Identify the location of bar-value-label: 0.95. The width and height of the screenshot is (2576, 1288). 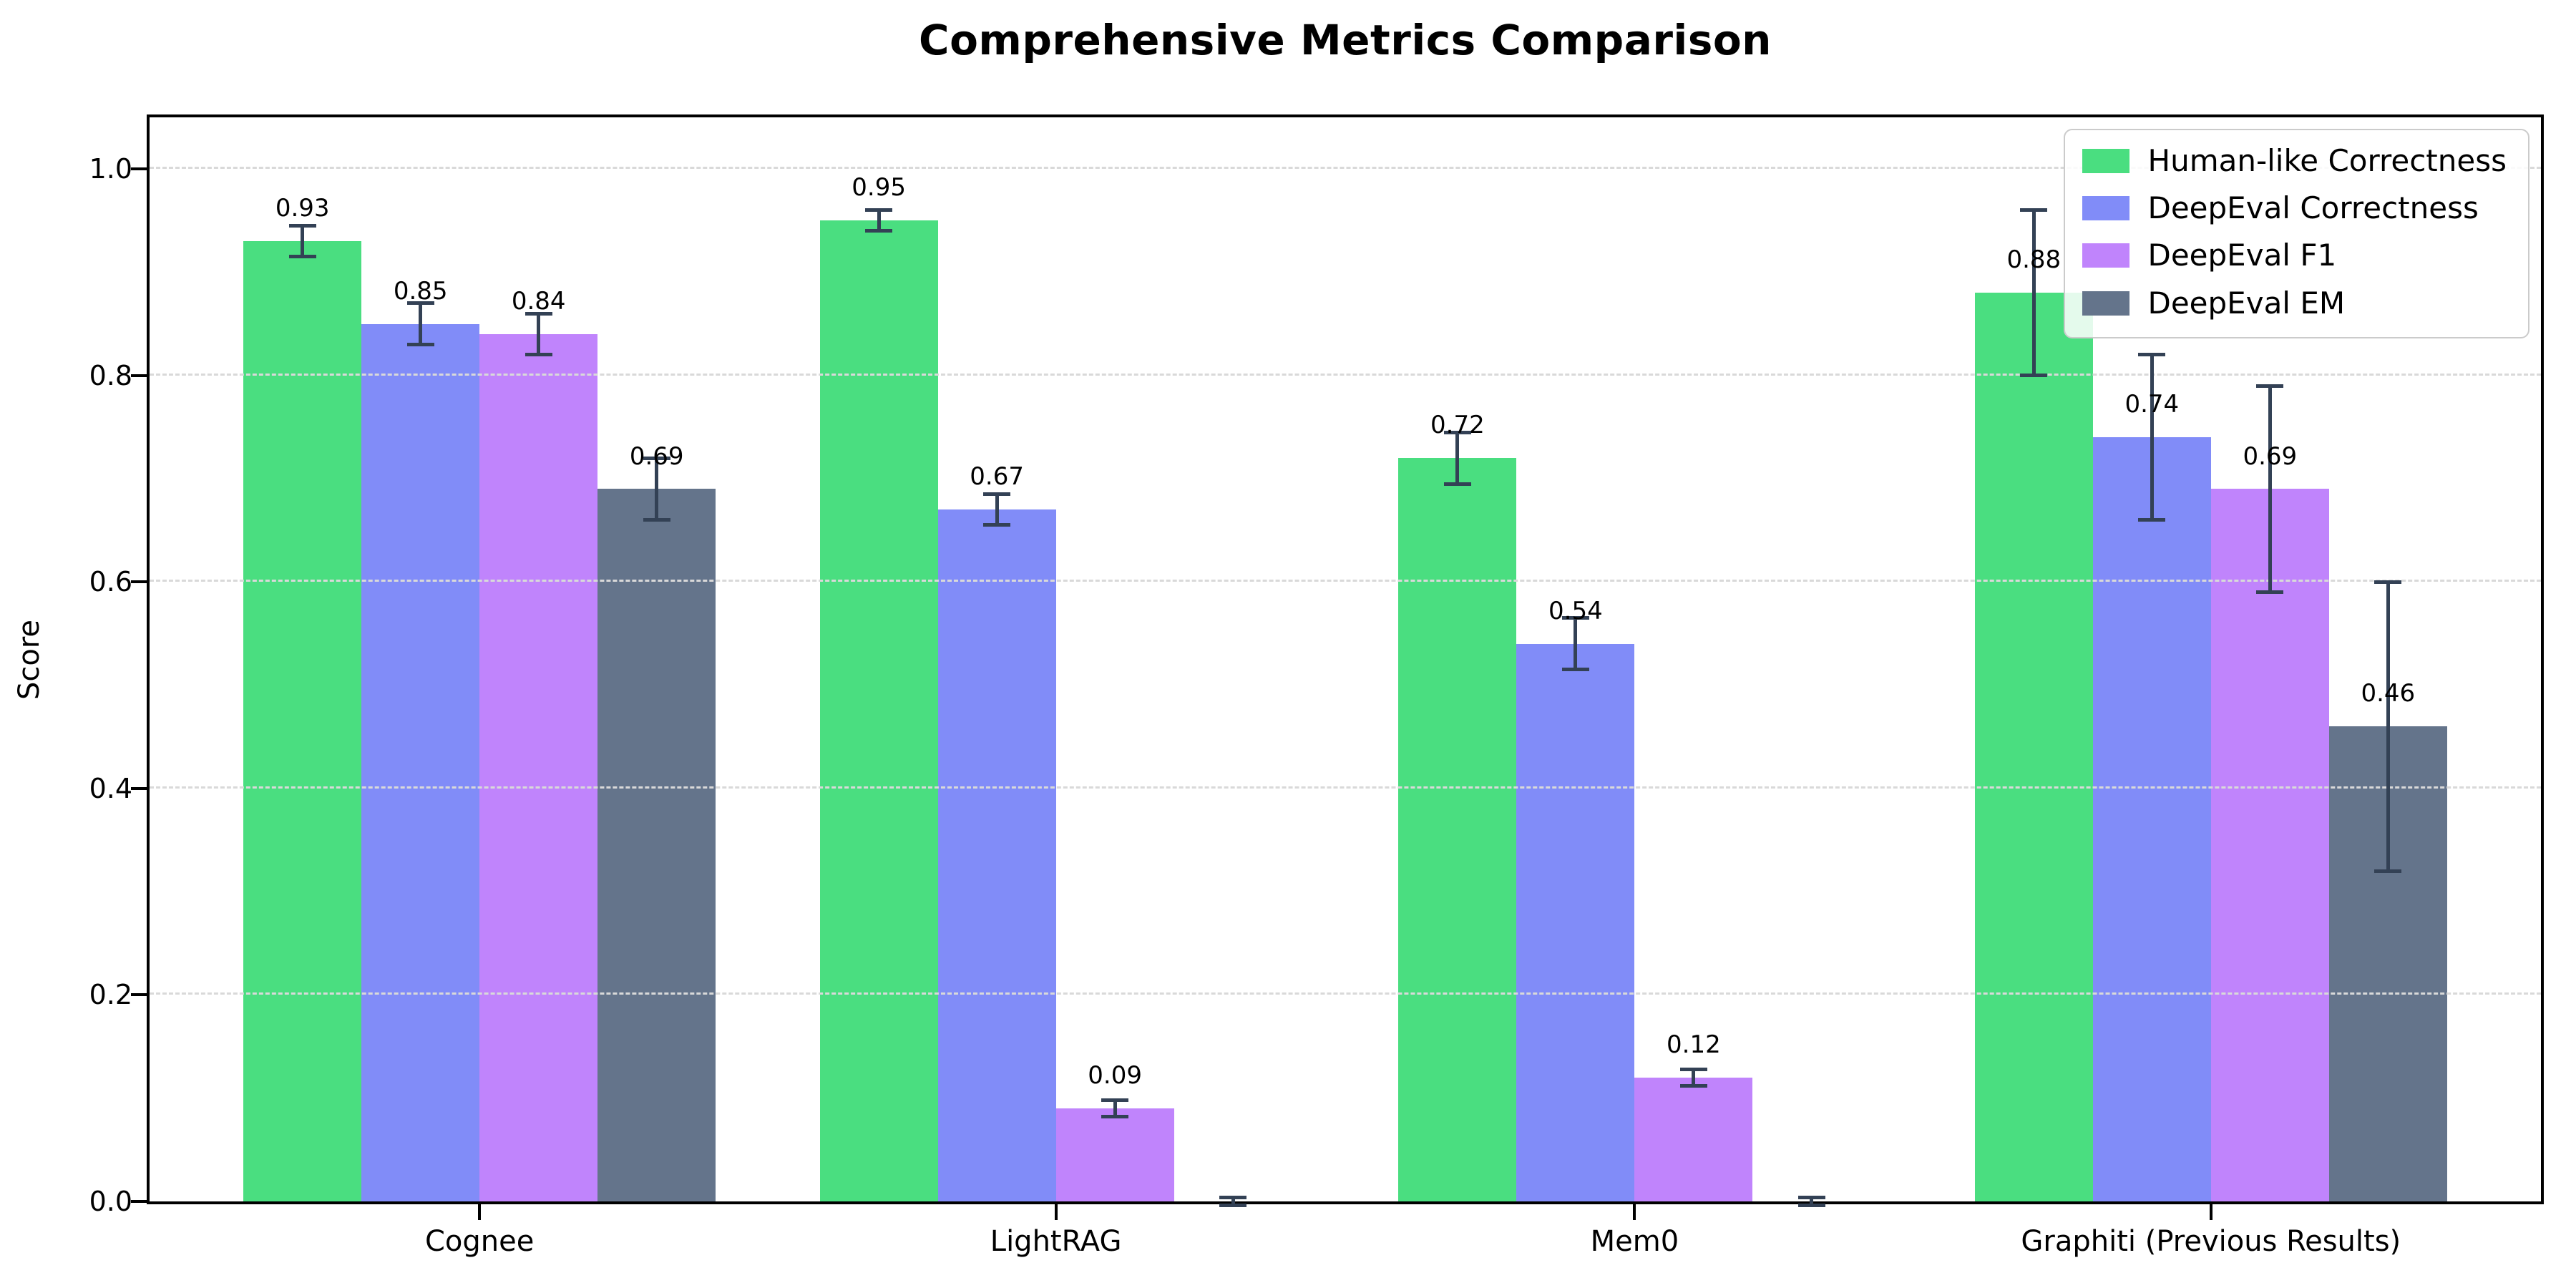
(879, 188).